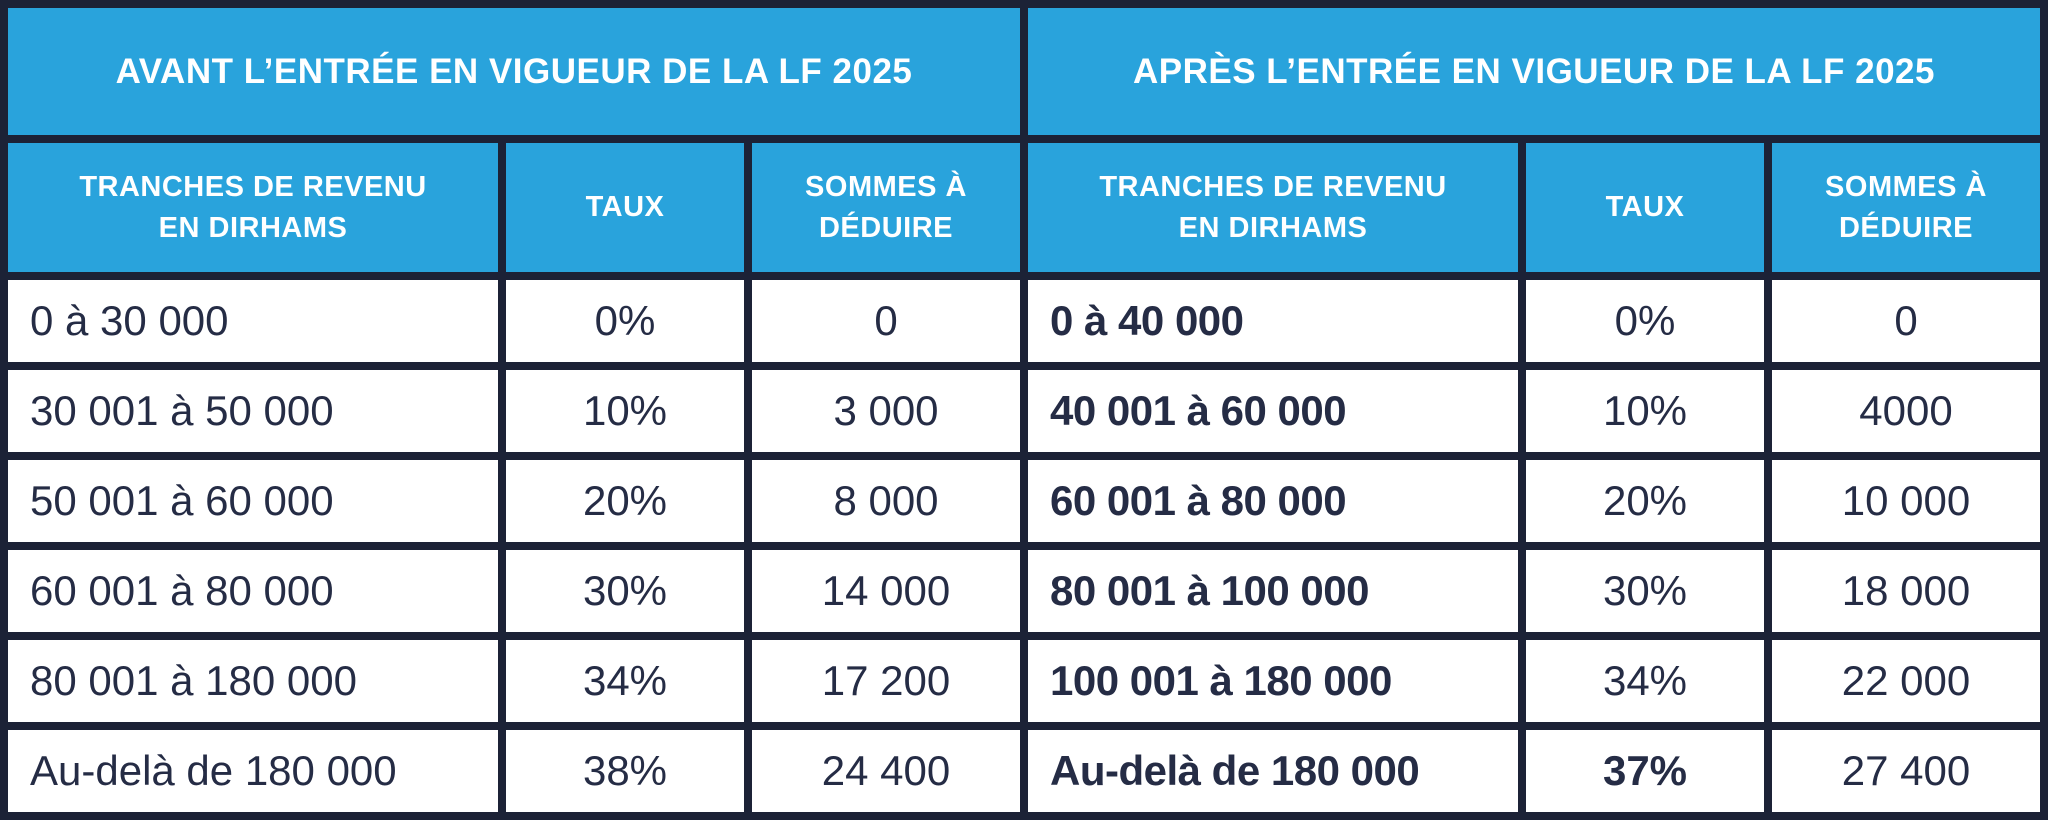  What do you see at coordinates (886, 411) in the screenshot?
I see `somme-cell: 3 000` at bounding box center [886, 411].